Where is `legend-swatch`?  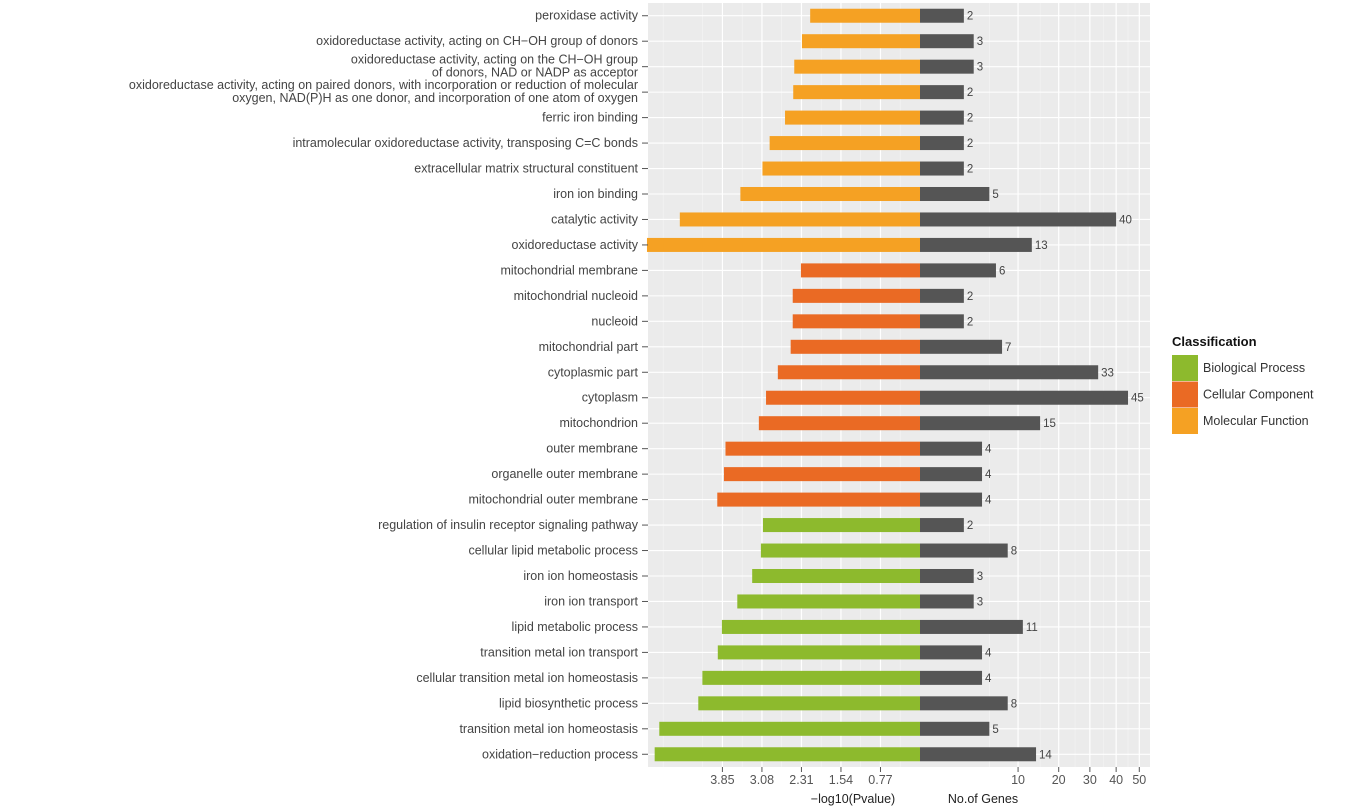
legend-swatch is located at coordinates (1185, 368).